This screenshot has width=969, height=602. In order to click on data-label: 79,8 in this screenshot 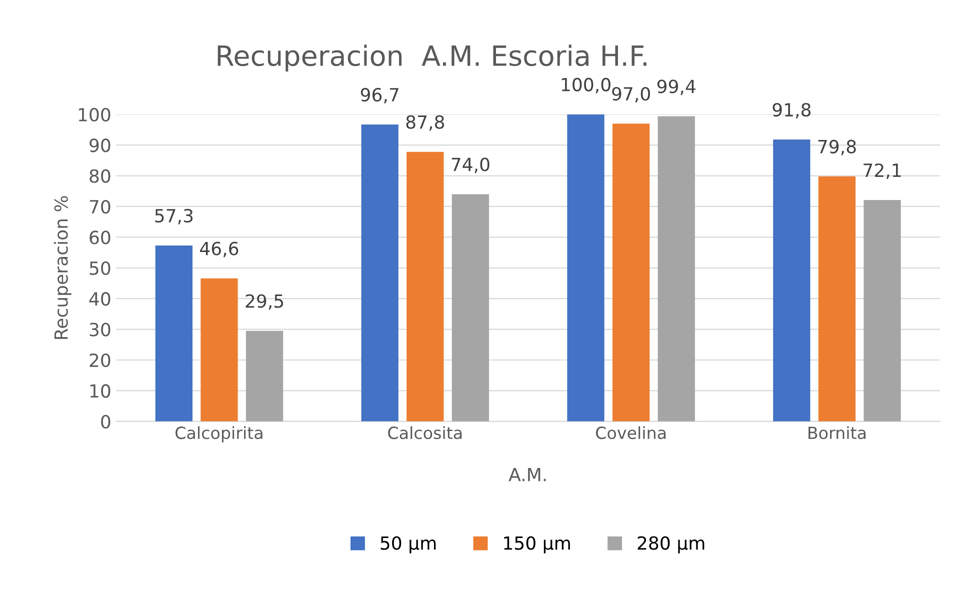, I will do `click(837, 148)`.